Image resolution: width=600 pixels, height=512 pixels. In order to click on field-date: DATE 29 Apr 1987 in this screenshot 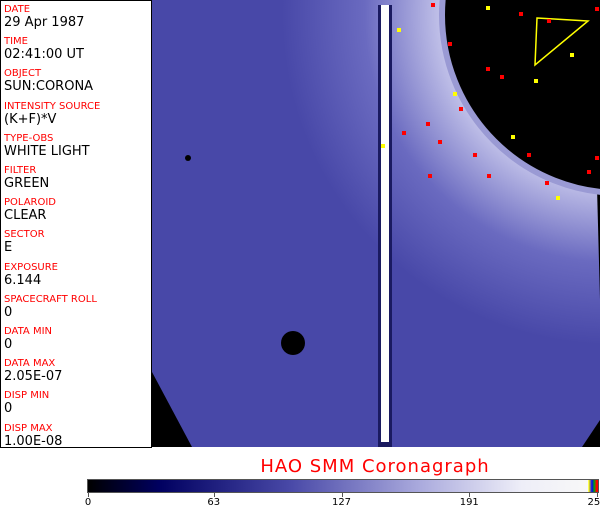, I will do `click(44, 17)`.